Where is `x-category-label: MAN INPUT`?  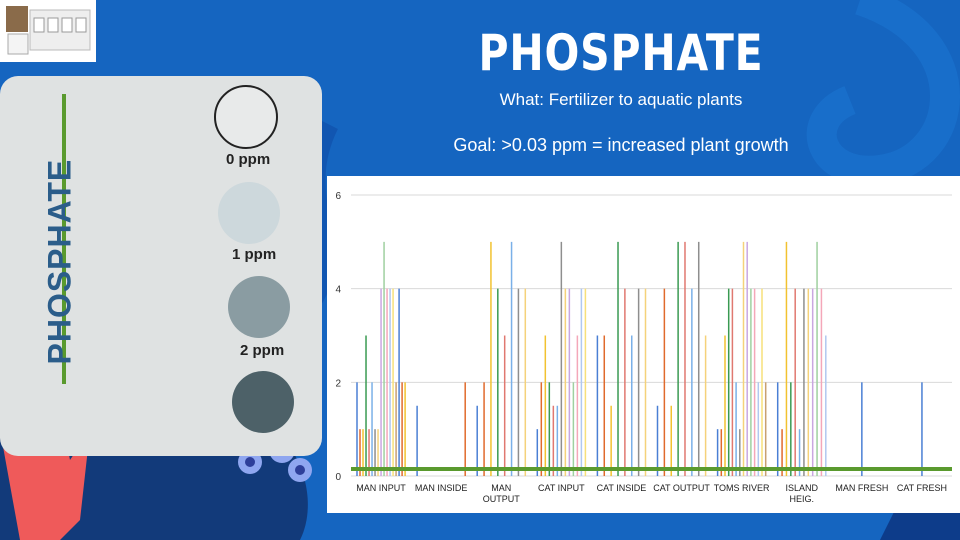
x-category-label: MAN INPUT is located at coordinates (381, 488).